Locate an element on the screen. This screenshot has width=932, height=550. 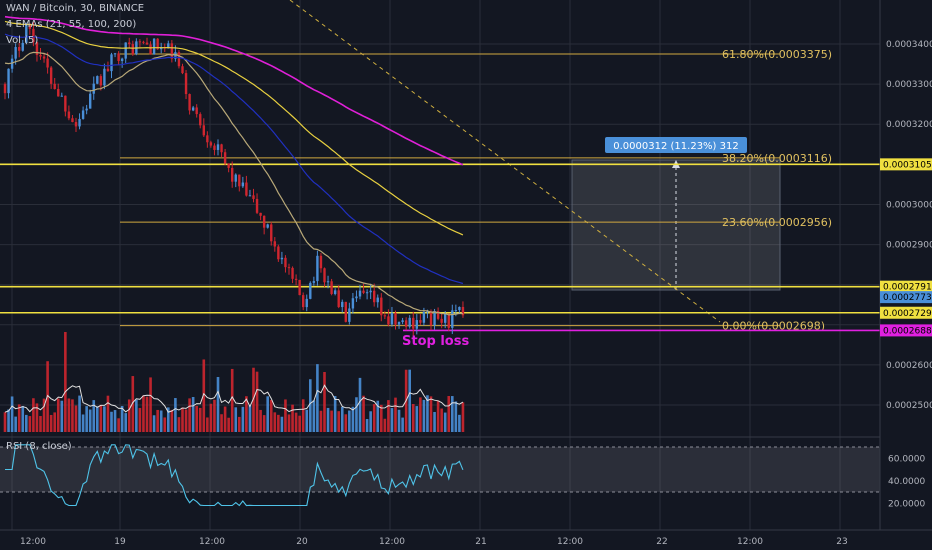
volume-bars is located at coordinates (234, 382).